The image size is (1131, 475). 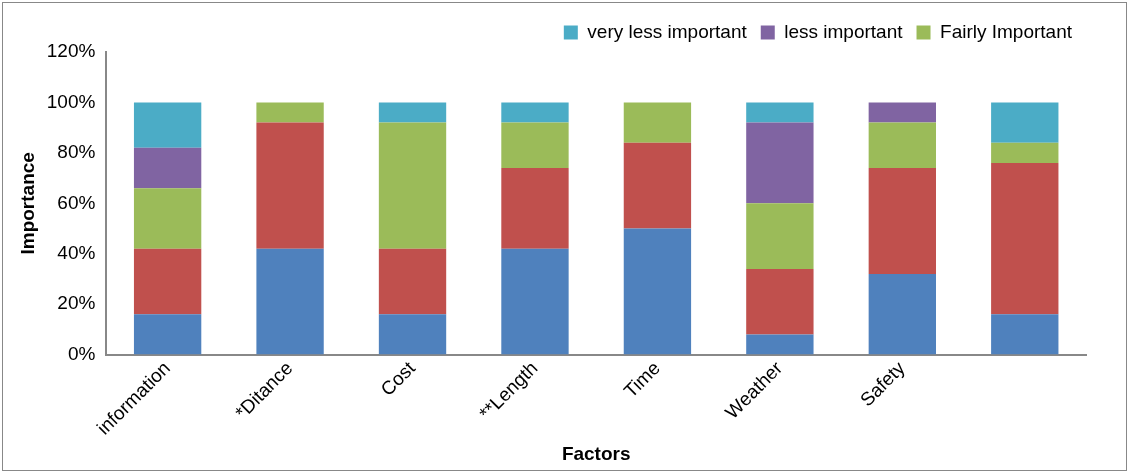 I want to click on y-tick-label: 20%, so click(x=76, y=303).